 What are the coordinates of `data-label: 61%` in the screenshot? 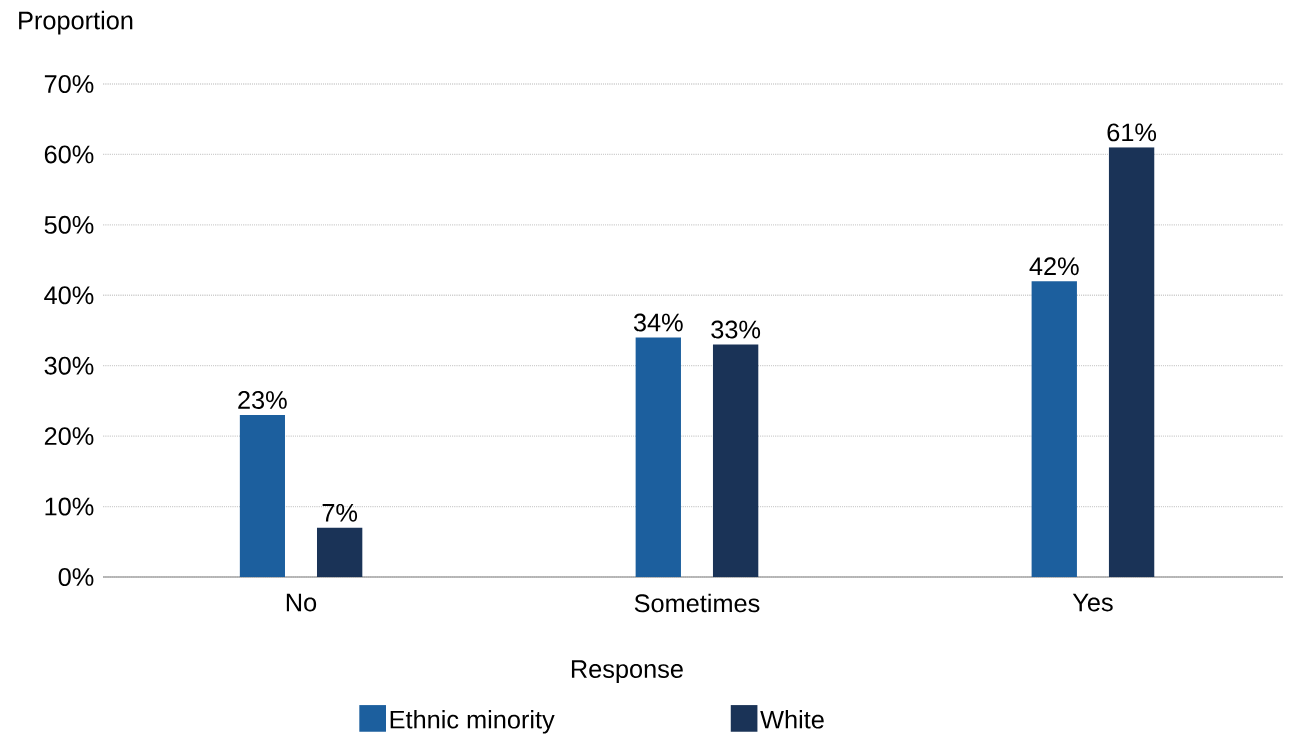 It's located at (1132, 132).